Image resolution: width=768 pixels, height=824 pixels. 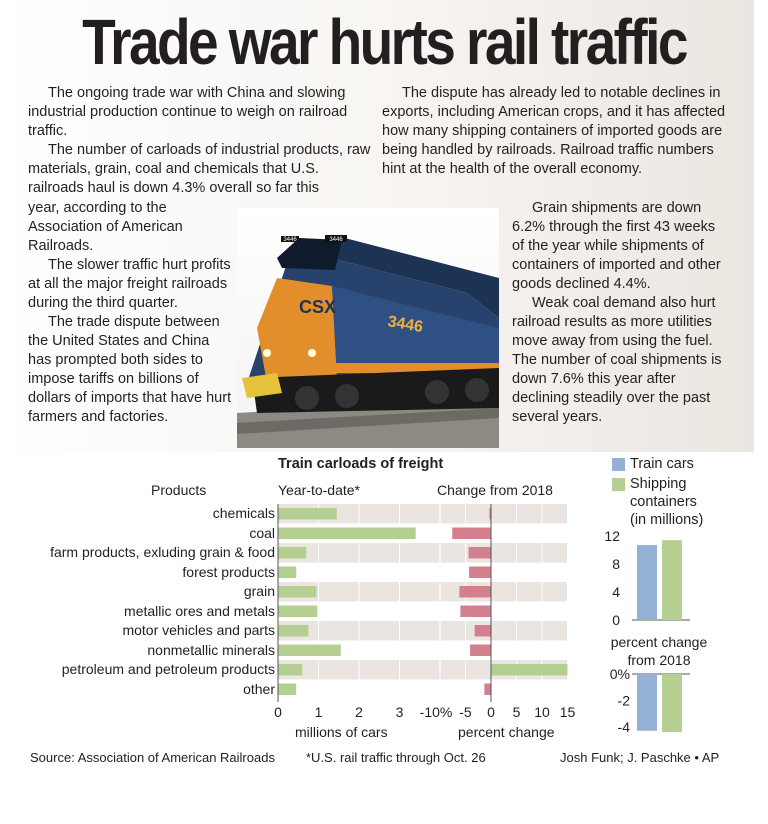 I want to click on pct-tick-label: 0%, so click(x=620, y=674).